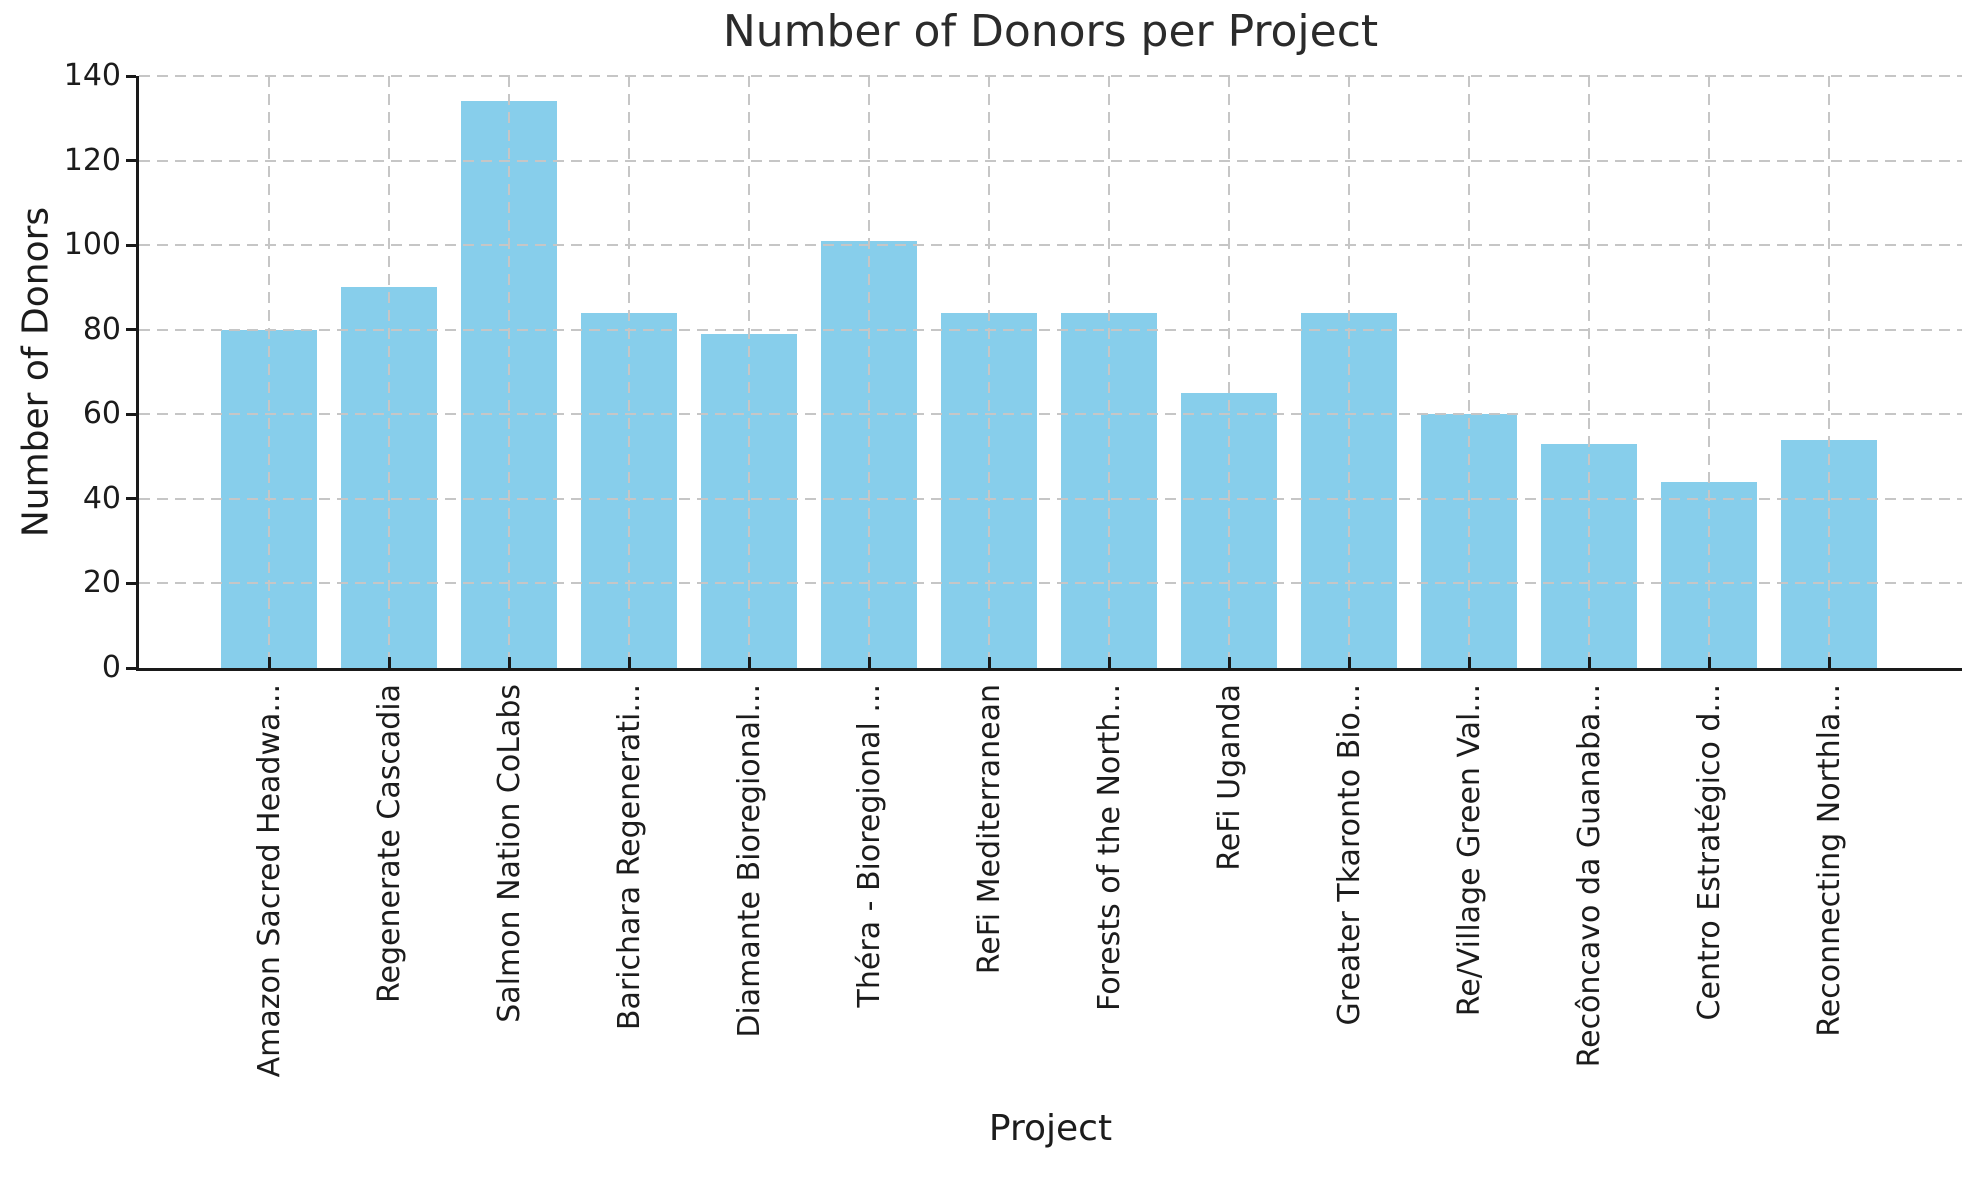  Describe the element at coordinates (92, 160) in the screenshot. I see `y-tick-label: 120` at that location.